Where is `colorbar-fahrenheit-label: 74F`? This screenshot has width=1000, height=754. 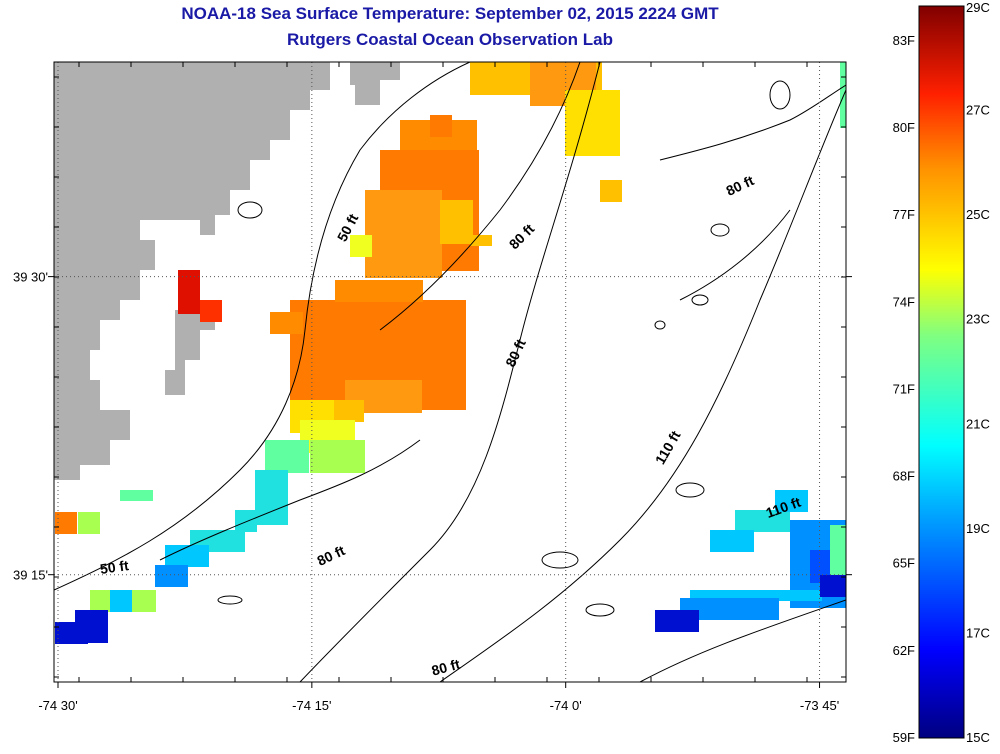 colorbar-fahrenheit-label: 74F is located at coordinates (904, 301).